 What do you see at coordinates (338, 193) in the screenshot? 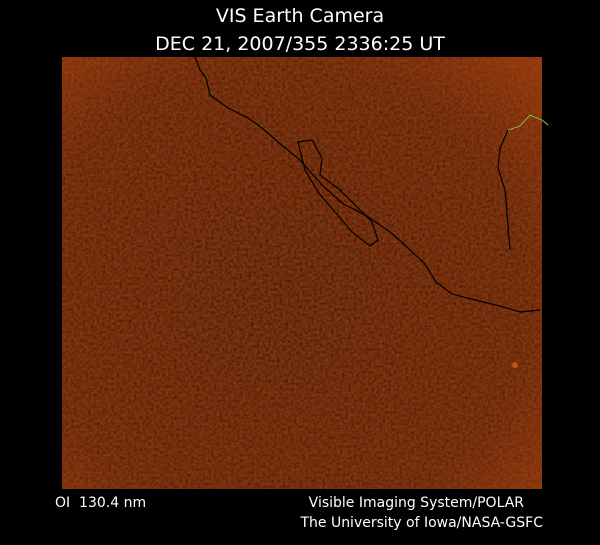
I see `peninsula` at bounding box center [338, 193].